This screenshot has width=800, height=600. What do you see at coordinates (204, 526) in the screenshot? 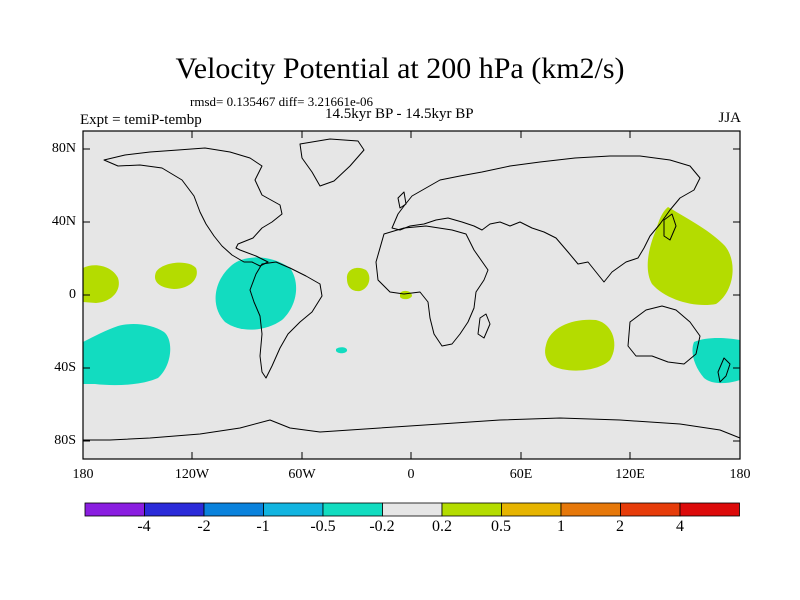
I see `colorbar-label: -2` at bounding box center [204, 526].